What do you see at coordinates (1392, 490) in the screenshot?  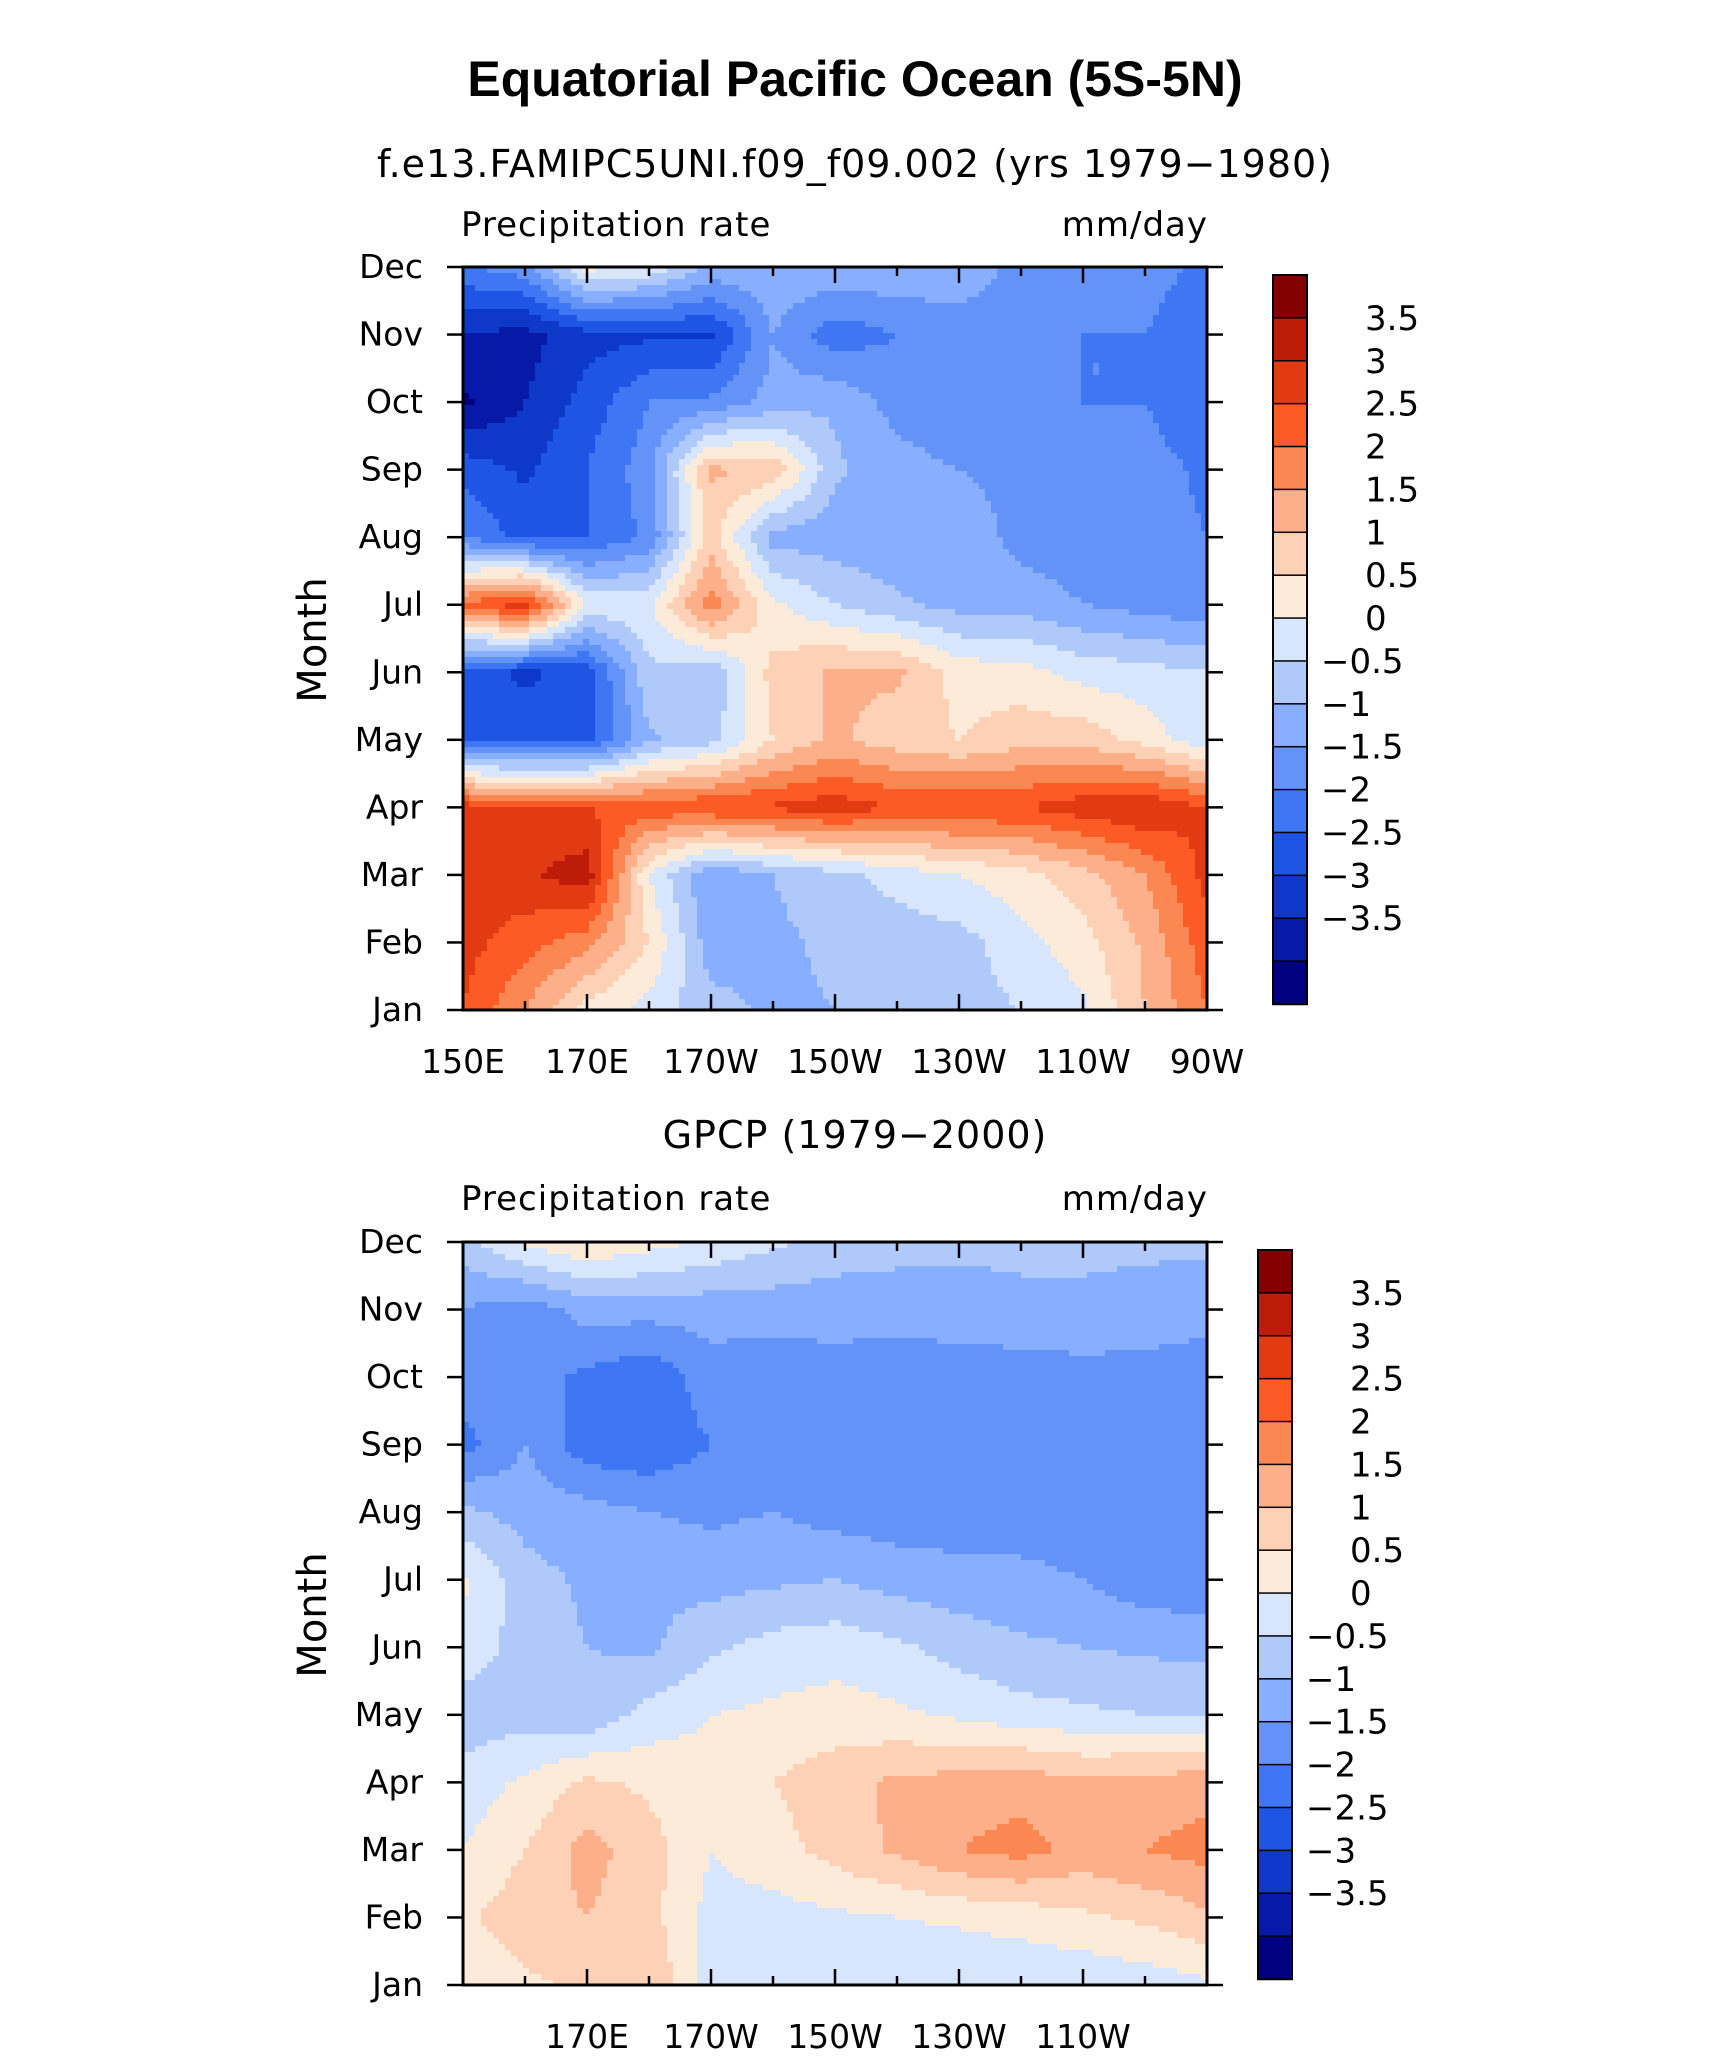 I see `colorbar-label: 1.5` at bounding box center [1392, 490].